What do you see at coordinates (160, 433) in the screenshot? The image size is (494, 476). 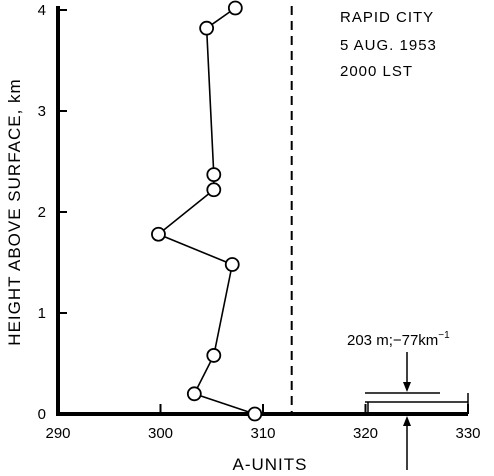 I see `x-tick-label: 300` at bounding box center [160, 433].